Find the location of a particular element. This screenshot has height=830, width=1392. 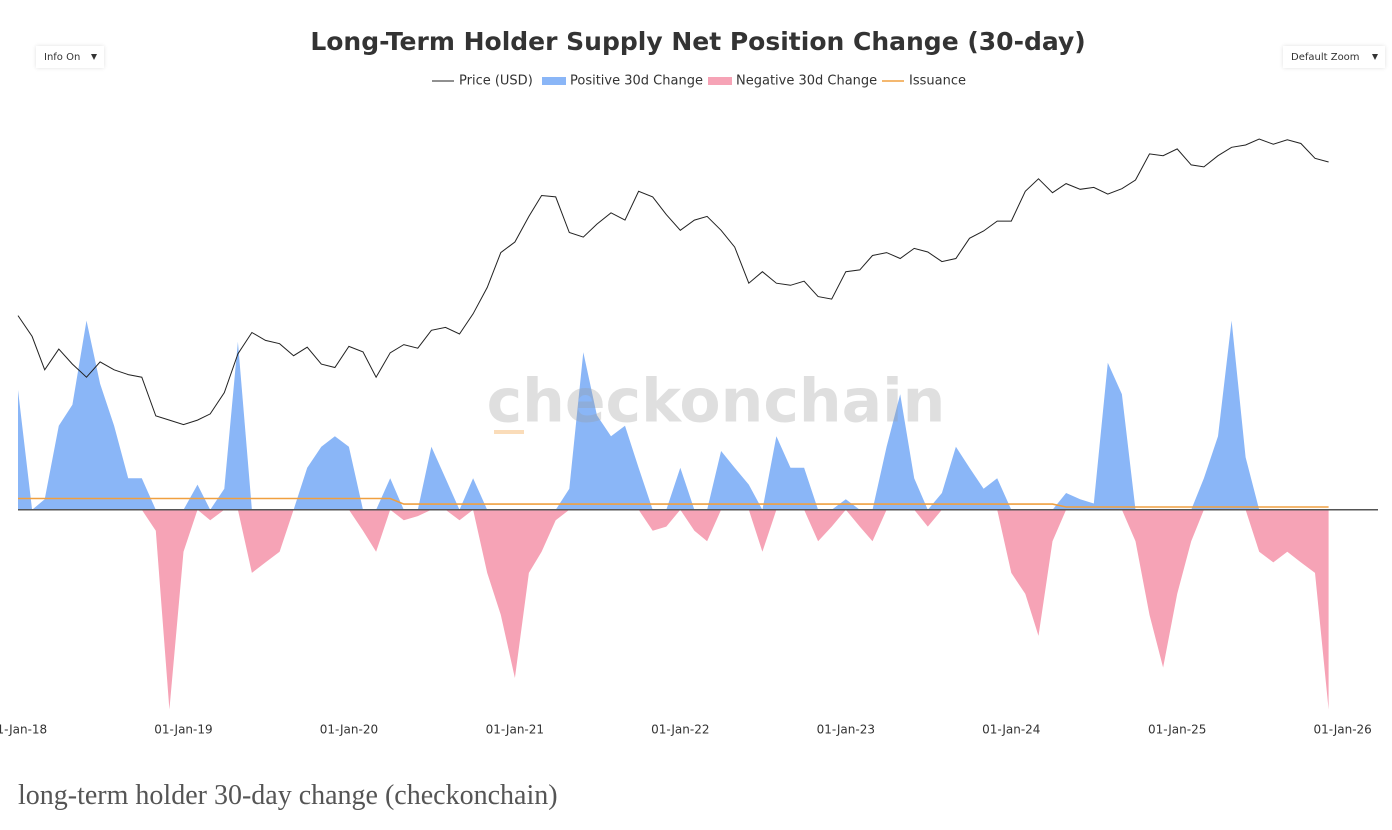

x-tick-label: 01-Jan-24 is located at coordinates (1011, 730).